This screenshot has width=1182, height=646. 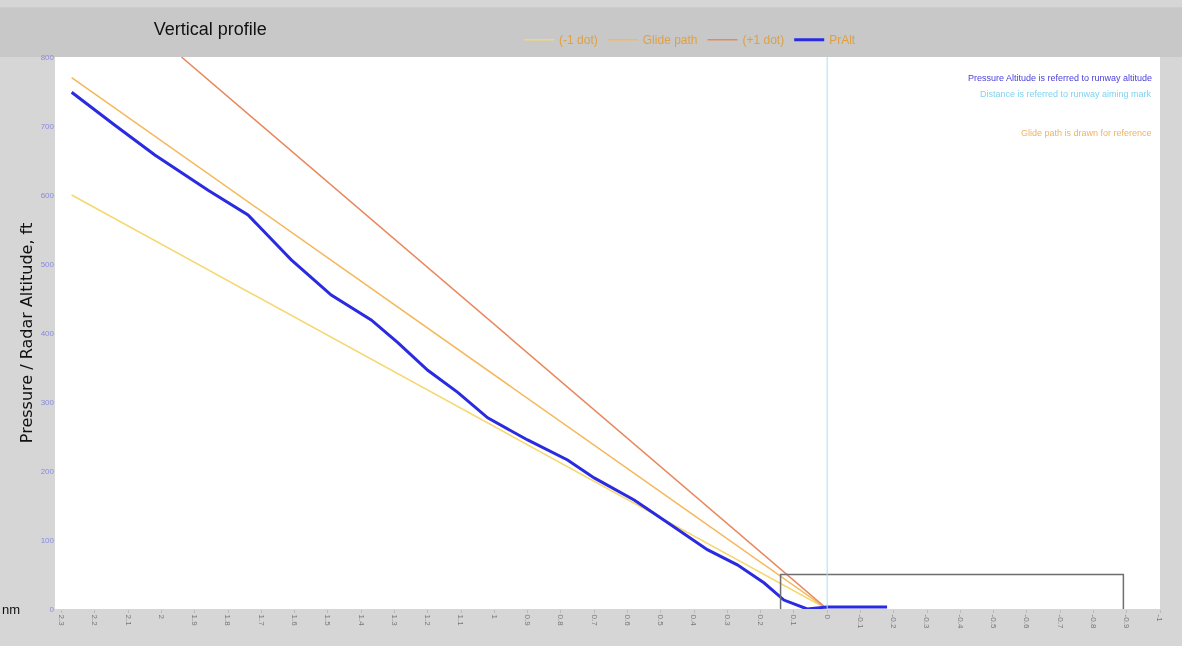 What do you see at coordinates (228, 620) in the screenshot?
I see `x-tick-label: 1.8` at bounding box center [228, 620].